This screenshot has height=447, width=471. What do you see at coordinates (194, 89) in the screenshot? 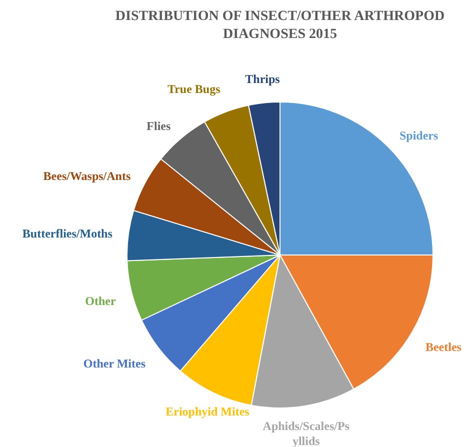
I see `slice-label: True Bugs` at bounding box center [194, 89].